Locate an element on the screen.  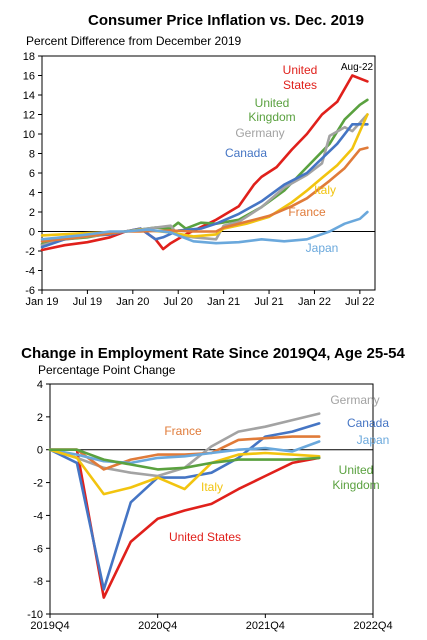
x-tick-label: 2021Q4 is located at coordinates (265, 626).